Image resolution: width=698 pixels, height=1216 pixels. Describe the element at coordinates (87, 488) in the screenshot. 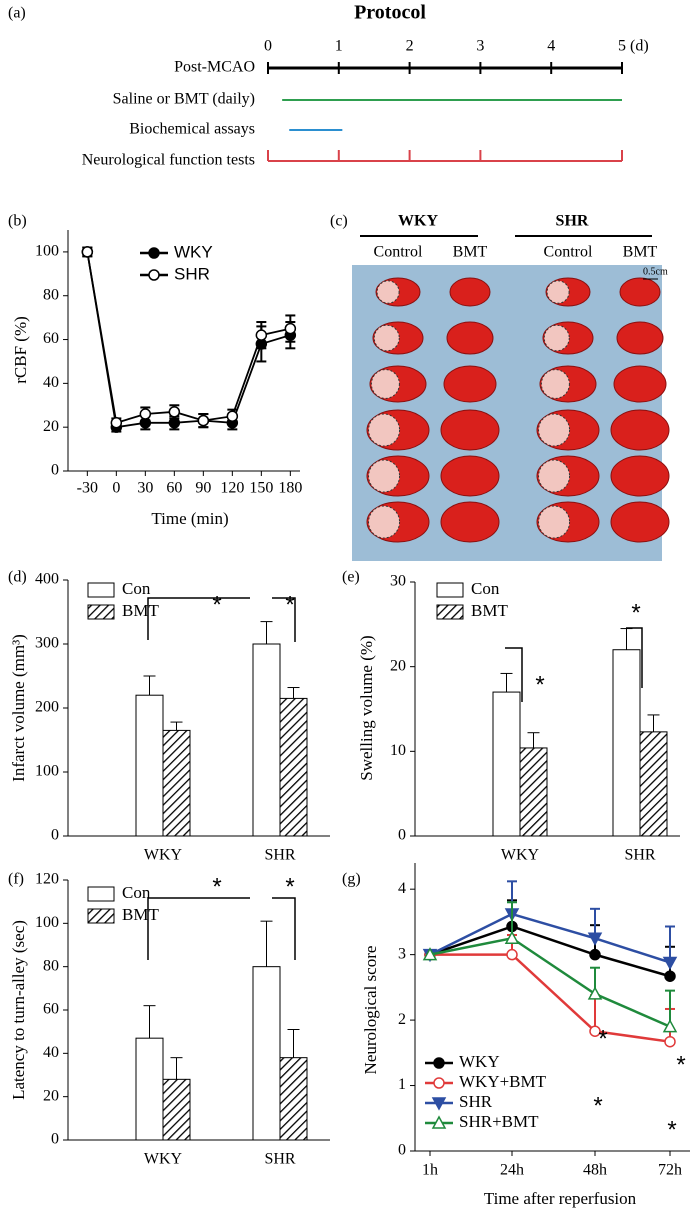

I see `x-tick-label: -30` at that location.